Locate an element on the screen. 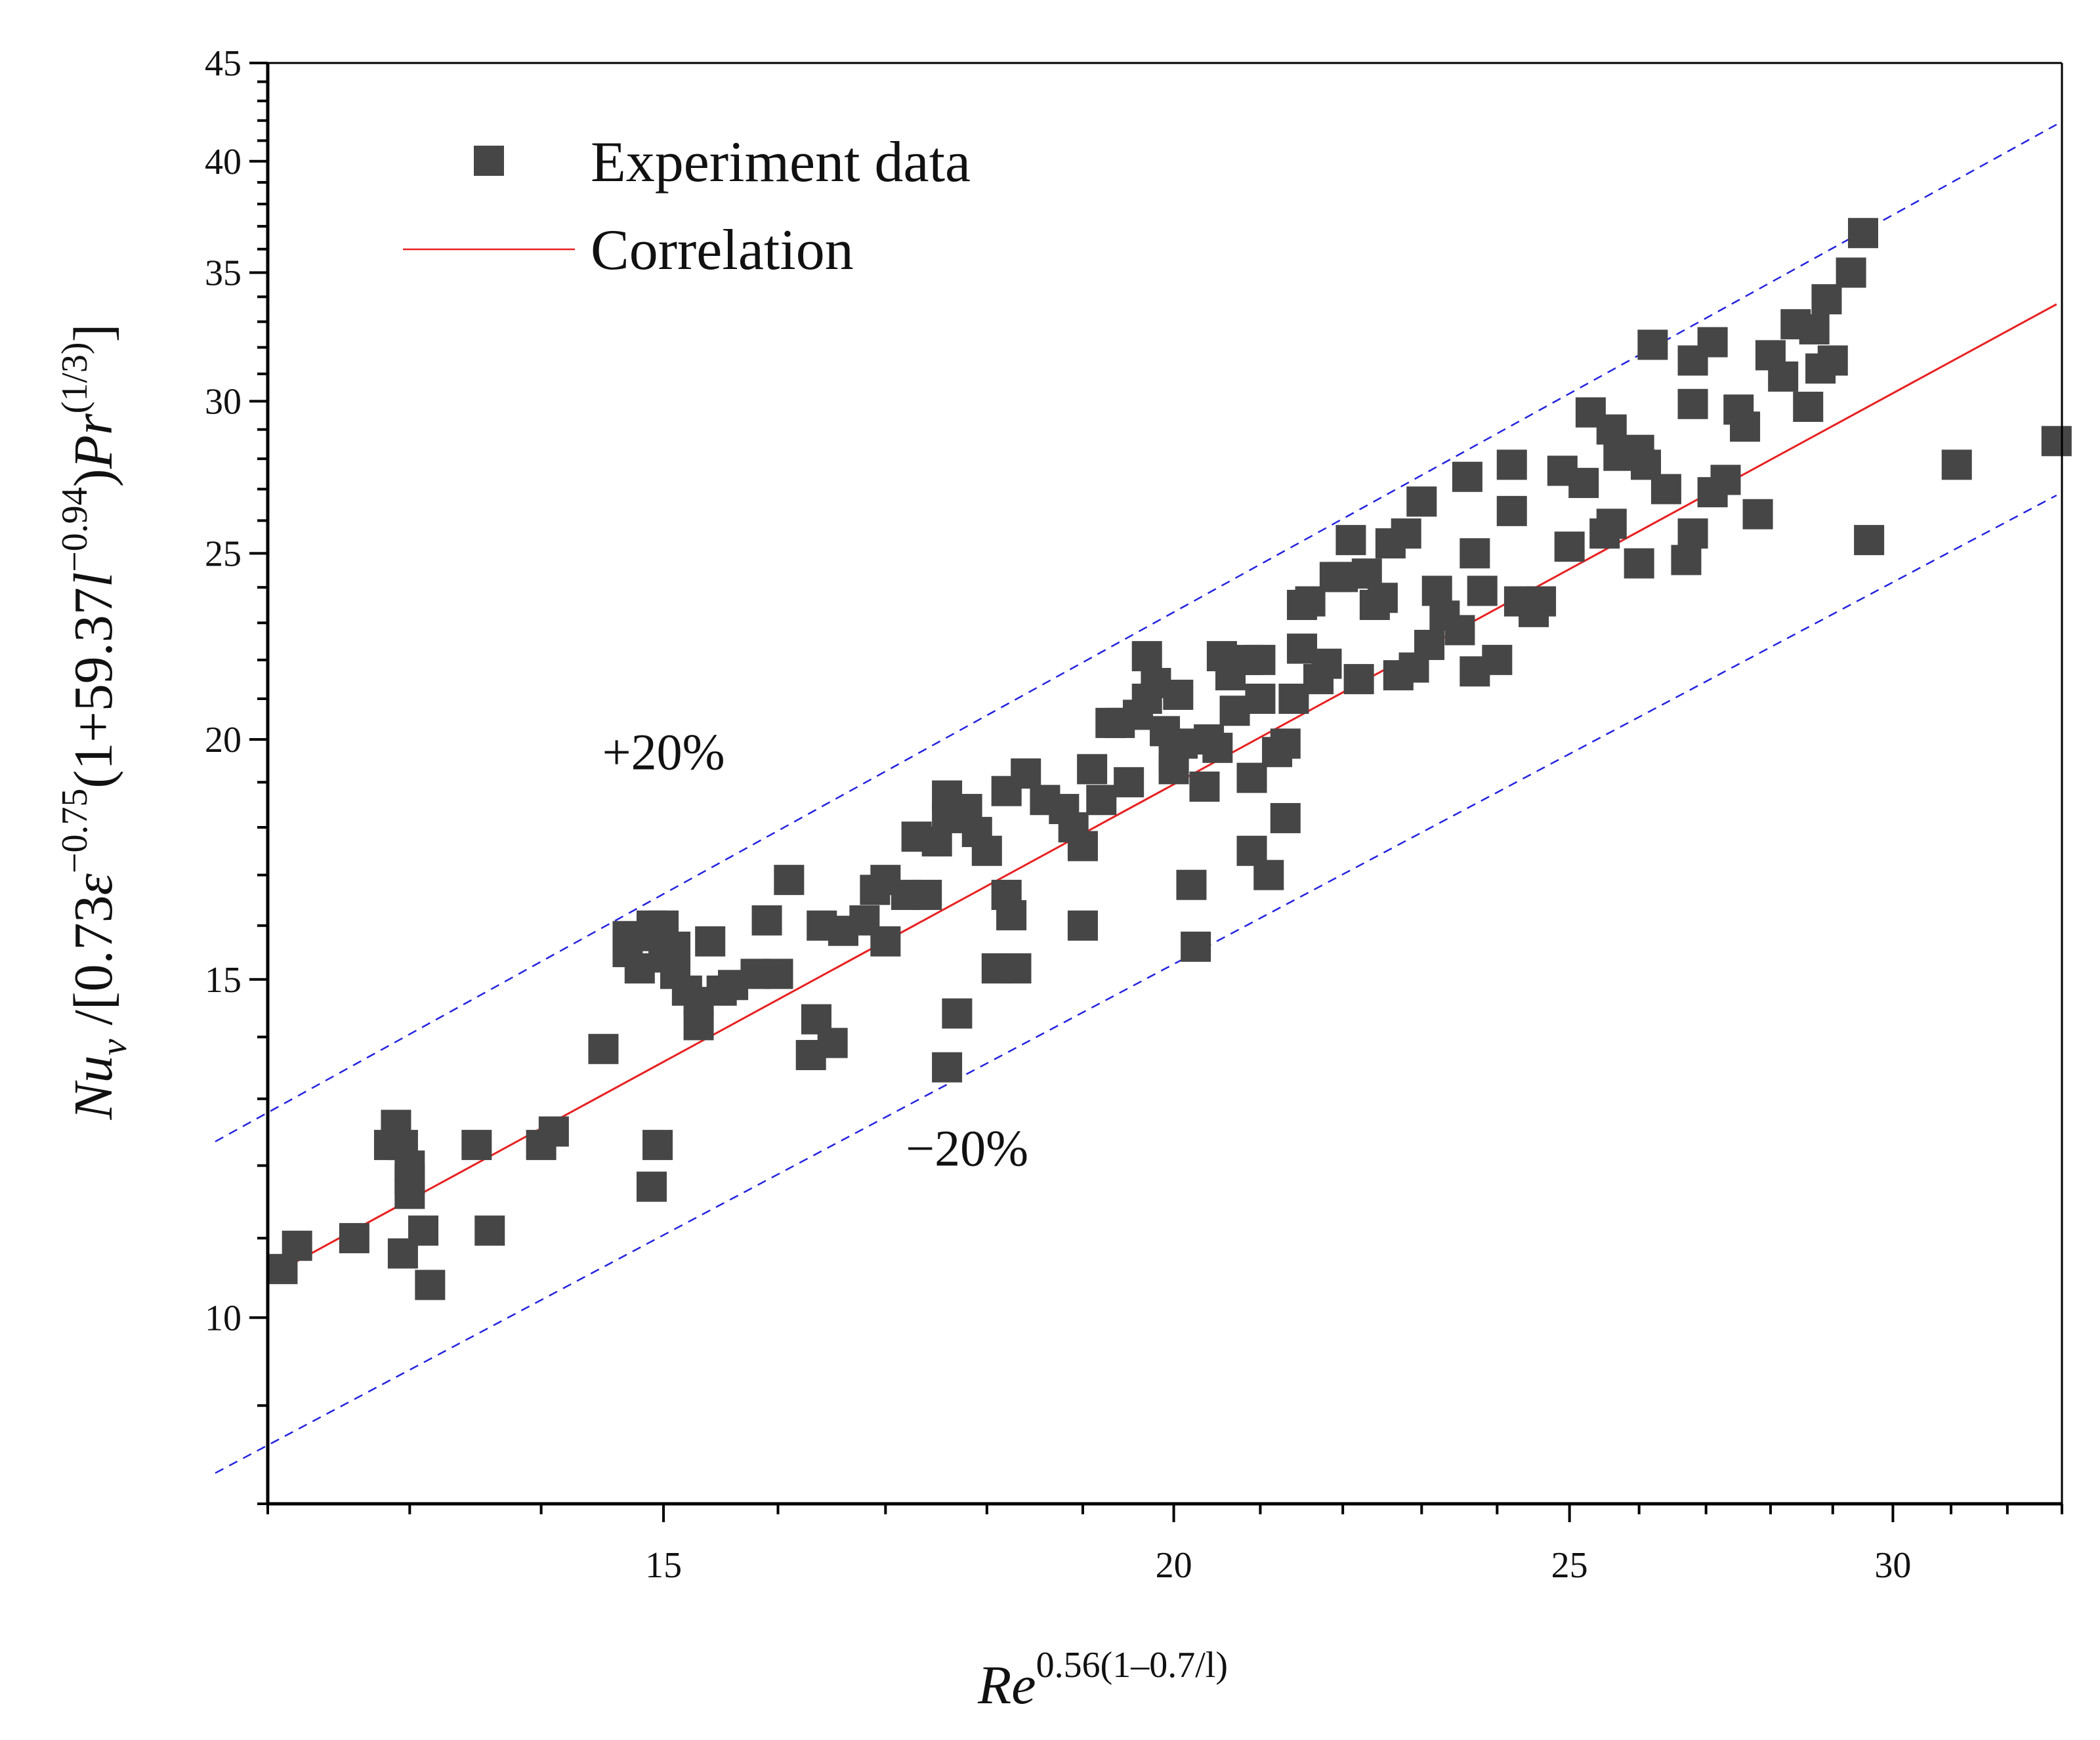 Image resolution: width=2100 pixels, height=1740 pixels. y-title-rest2: (1+59.37 is located at coordinates (93, 687).